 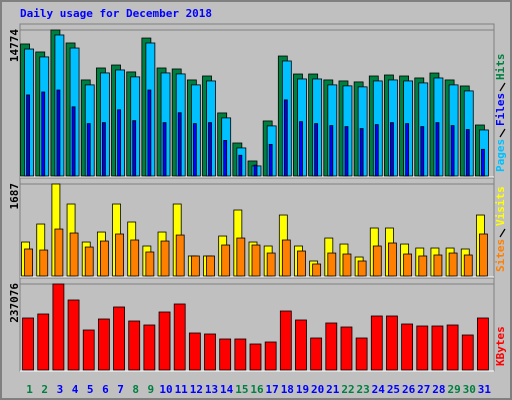 What do you see at coordinates (60, 389) in the screenshot?
I see `x-tick-label: 3` at bounding box center [60, 389].